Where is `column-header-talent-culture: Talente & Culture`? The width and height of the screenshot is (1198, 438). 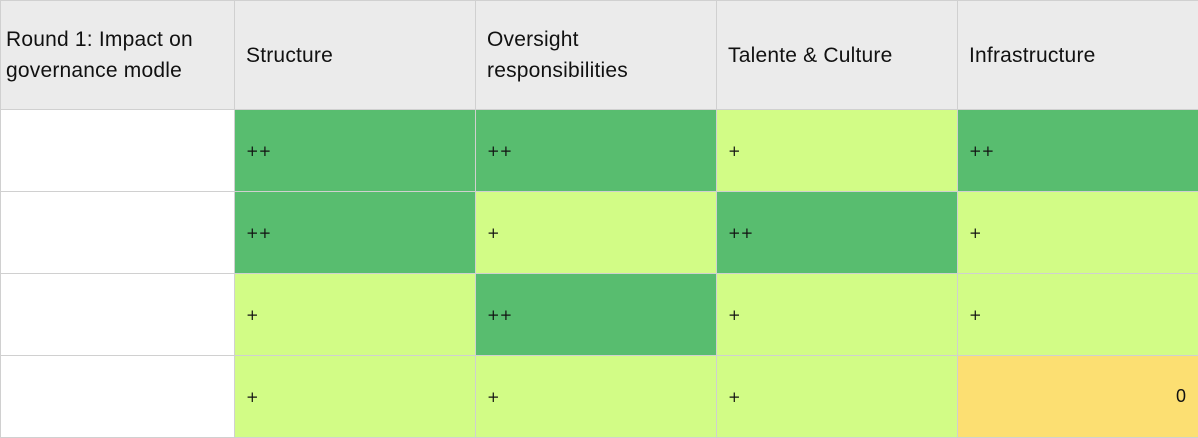 column-header-talent-culture: Talente & Culture is located at coordinates (837, 55).